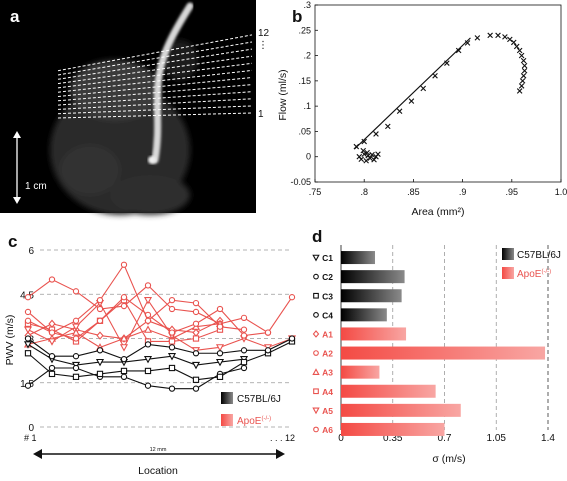 This screenshot has height=481, width=567. I want to click on plot-d-x-tick-label: 0.35, so click(393, 438).